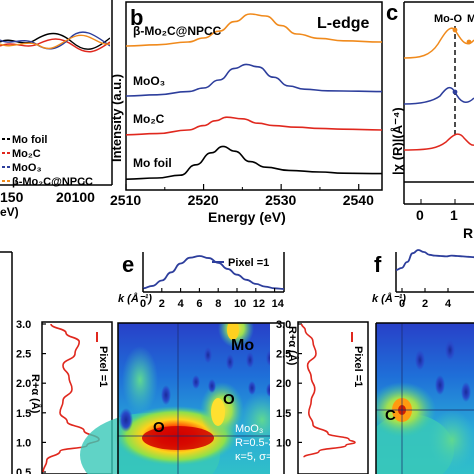 The height and width of the screenshot is (474, 474). Describe the element at coordinates (438, 43) in the screenshot. I see `panel-c-curve-orange` at that location.